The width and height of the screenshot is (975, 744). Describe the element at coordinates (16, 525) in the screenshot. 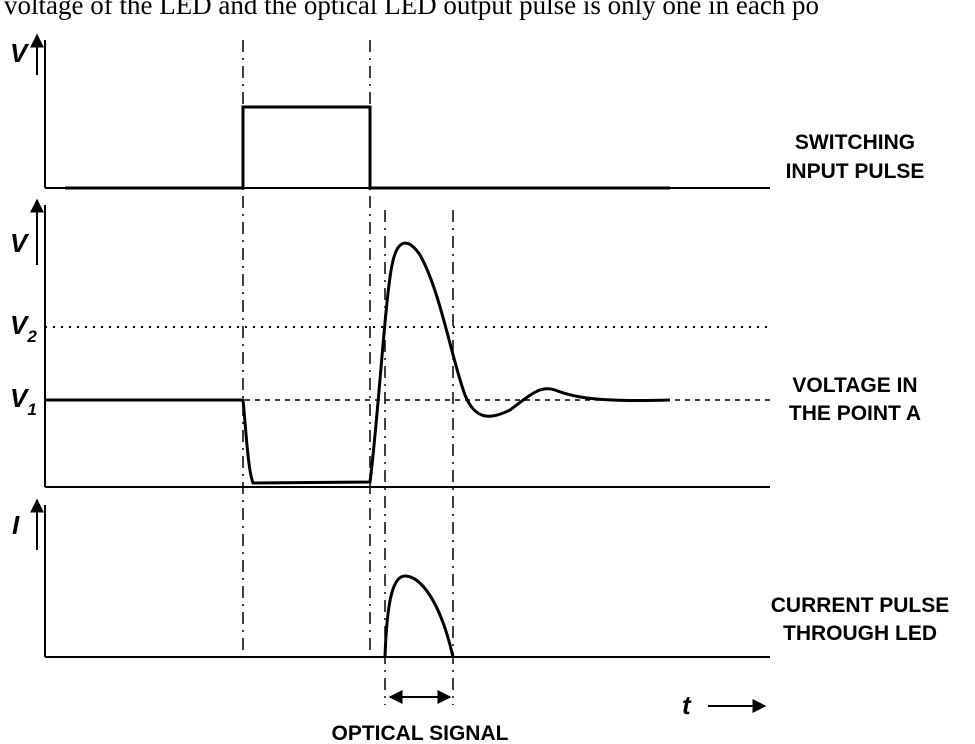

I see `axis-label: I` at that location.